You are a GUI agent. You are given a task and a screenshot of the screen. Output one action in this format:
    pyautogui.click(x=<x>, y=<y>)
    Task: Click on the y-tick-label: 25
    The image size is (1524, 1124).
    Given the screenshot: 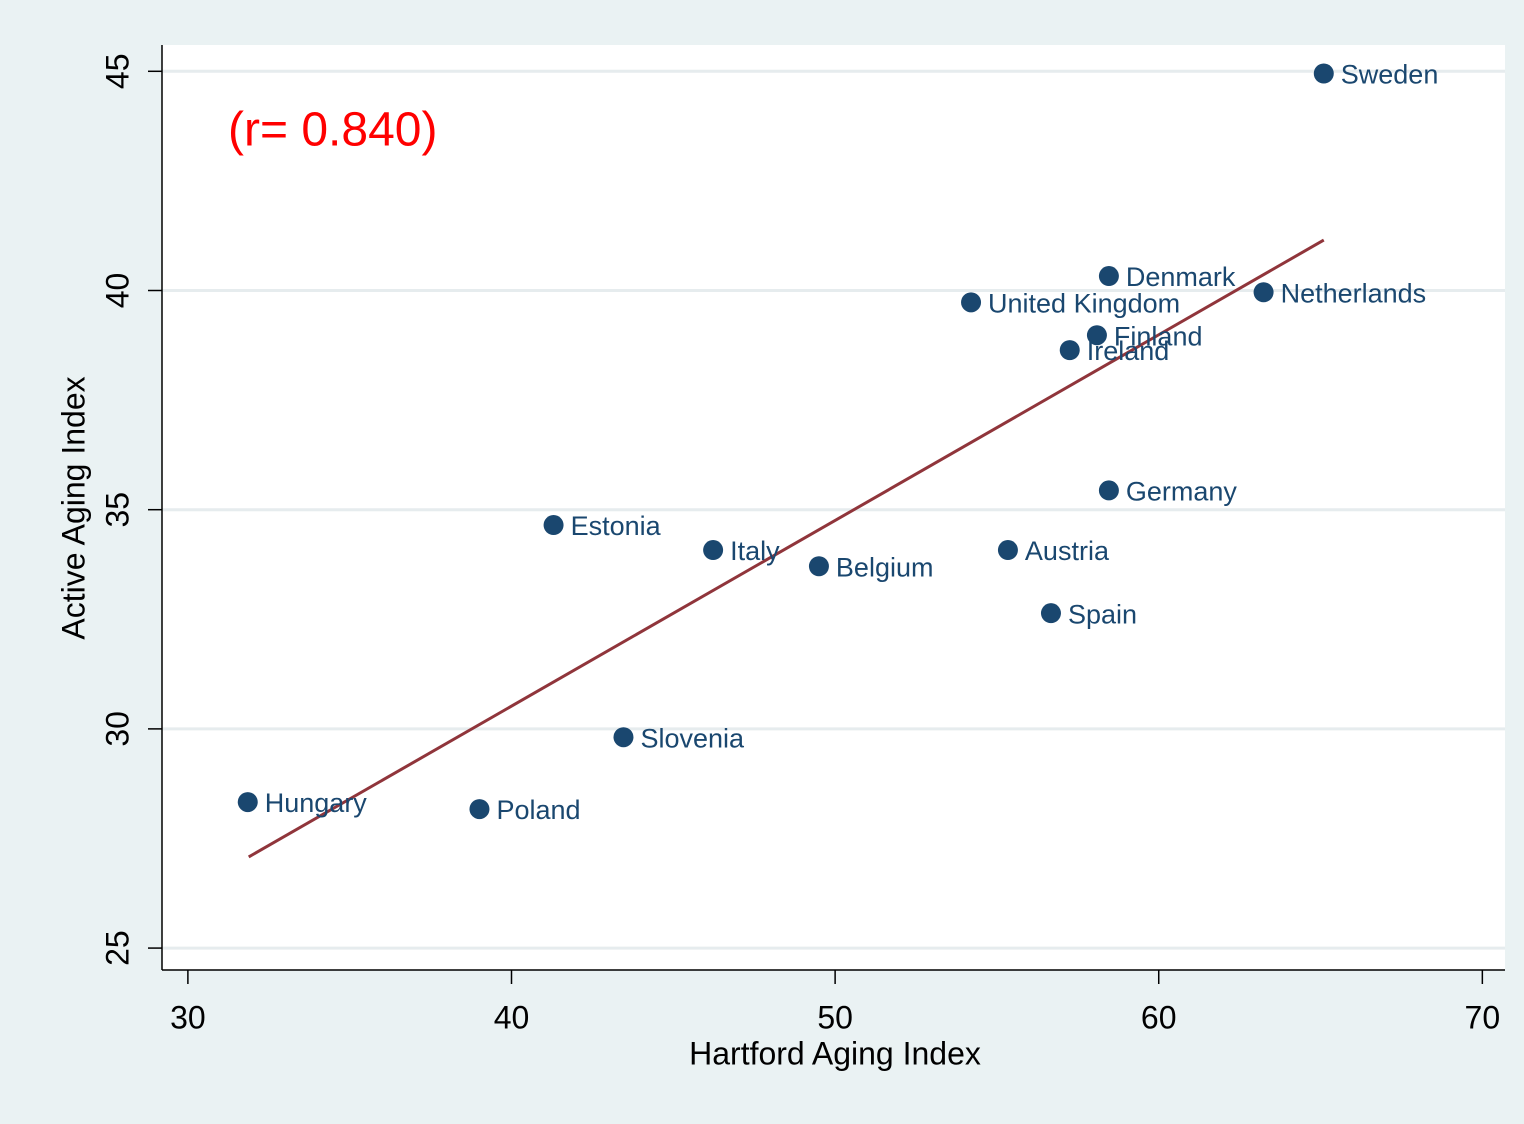 What is the action you would take?
    pyautogui.click(x=117, y=948)
    